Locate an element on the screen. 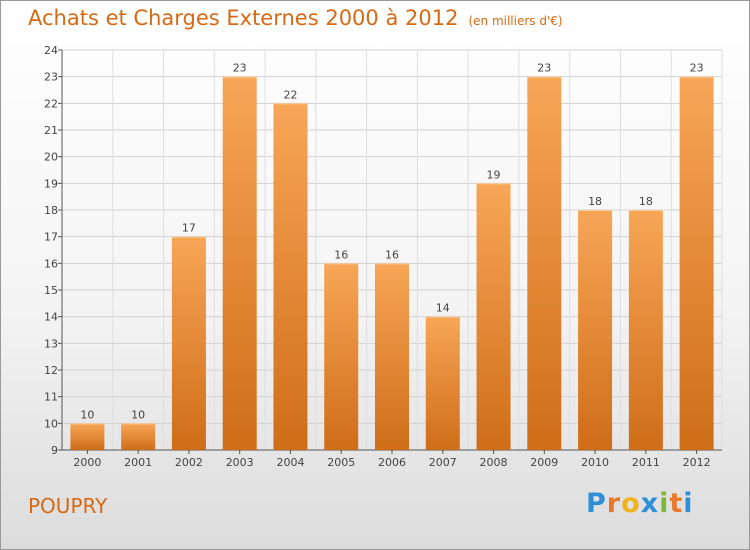  data-label-2000: 10 is located at coordinates (87, 414).